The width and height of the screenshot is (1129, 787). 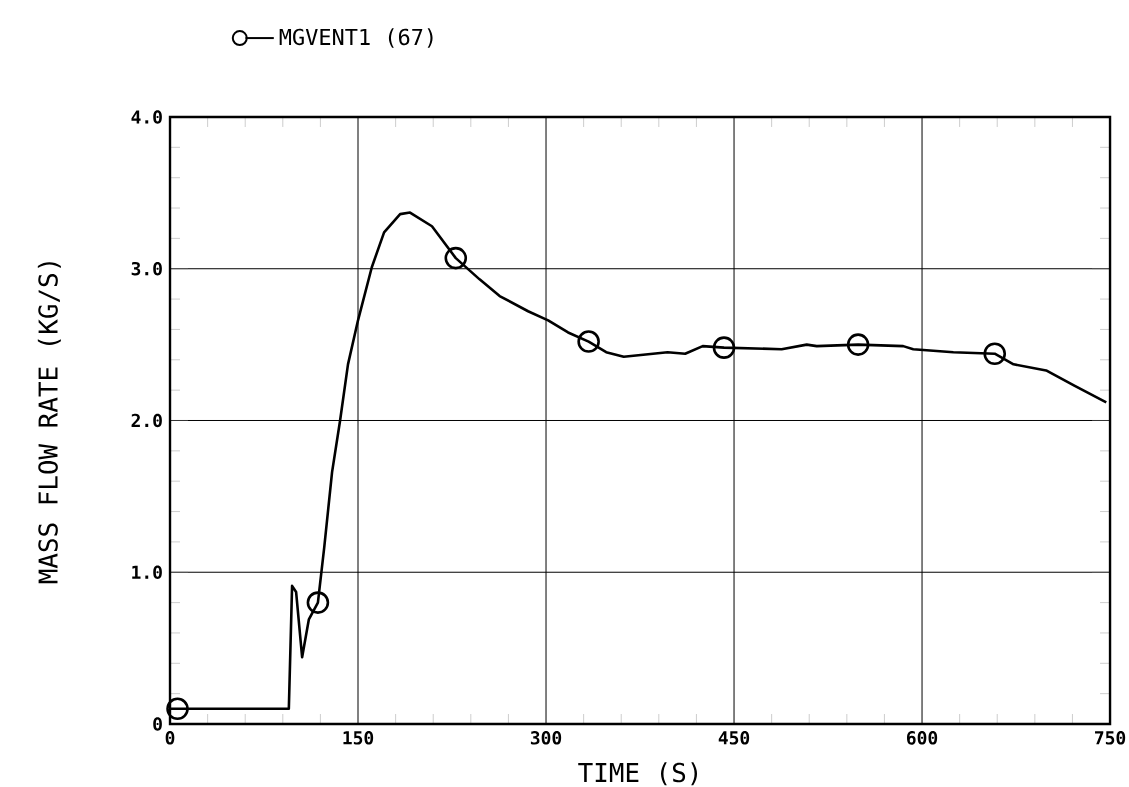 What do you see at coordinates (157, 724) in the screenshot?
I see `y-tick-label: 0` at bounding box center [157, 724].